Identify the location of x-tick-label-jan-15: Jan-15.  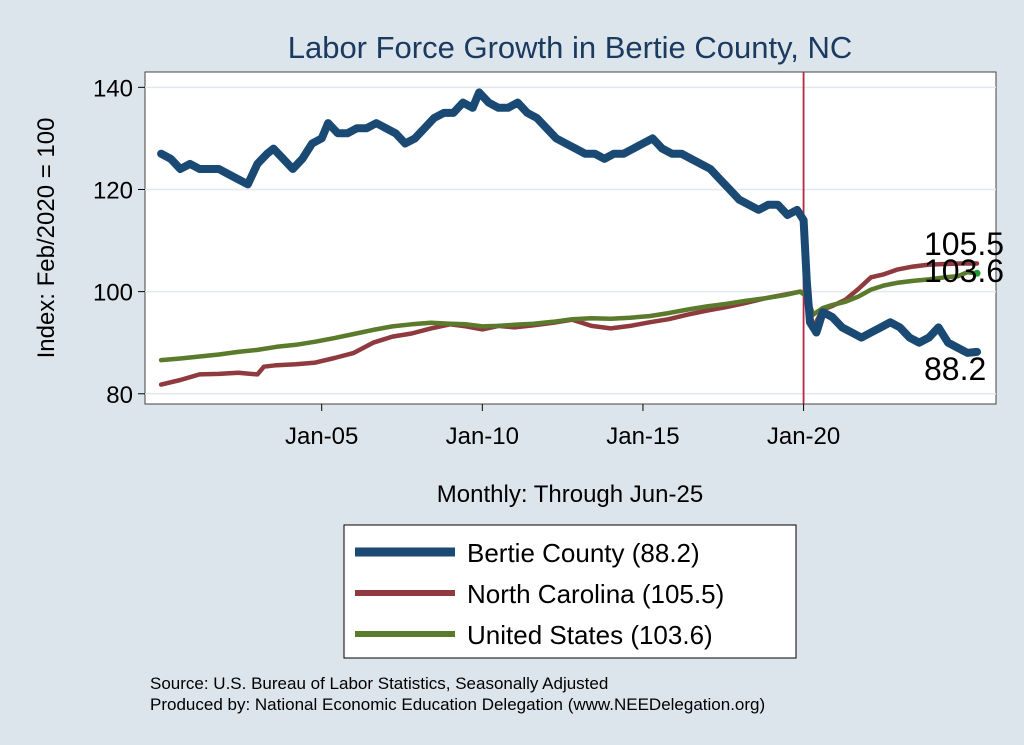
(642, 436).